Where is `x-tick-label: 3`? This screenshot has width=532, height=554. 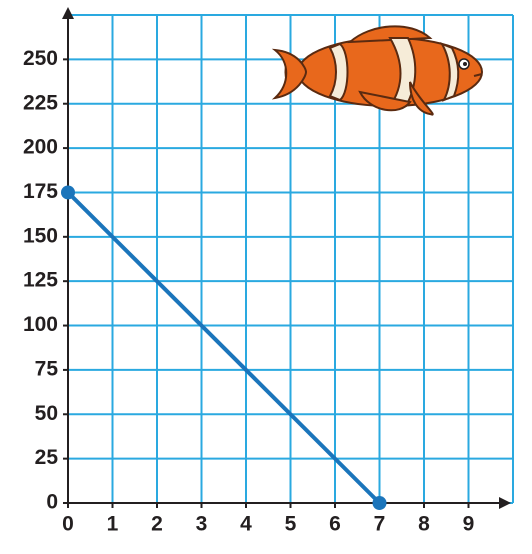 x-tick-label: 3 is located at coordinates (202, 524).